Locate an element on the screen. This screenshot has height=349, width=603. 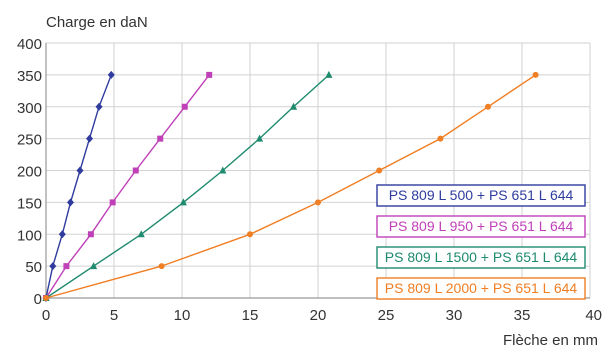
y-tick-label: 150 is located at coordinates (29, 203).